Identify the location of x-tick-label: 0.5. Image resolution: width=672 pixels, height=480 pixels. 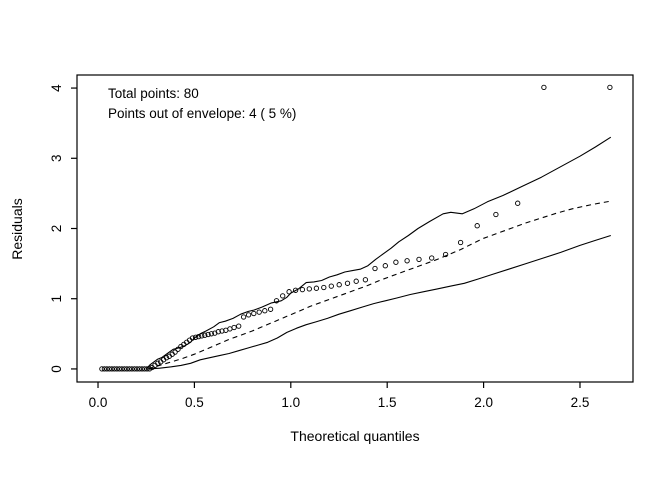
(194, 402).